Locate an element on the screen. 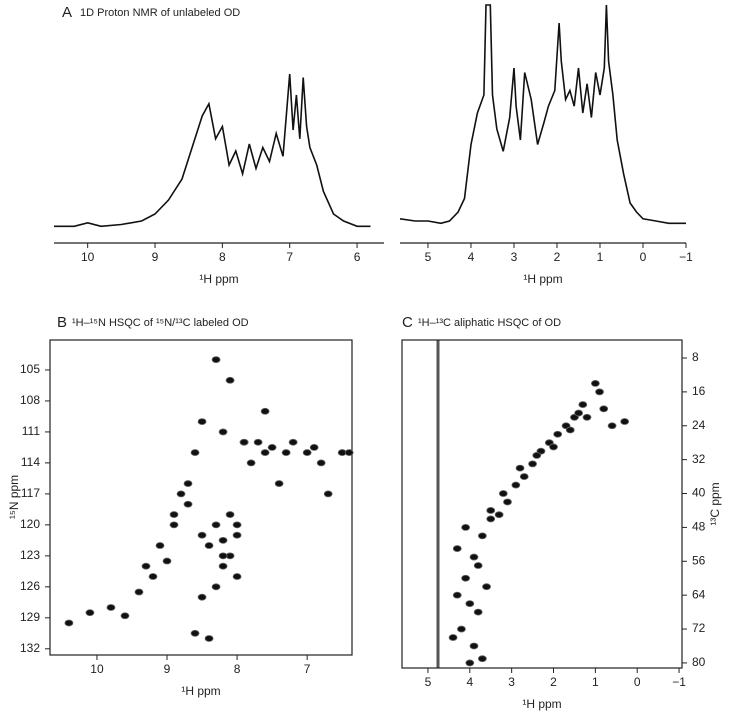  y-tick-label: 32 is located at coordinates (699, 459).